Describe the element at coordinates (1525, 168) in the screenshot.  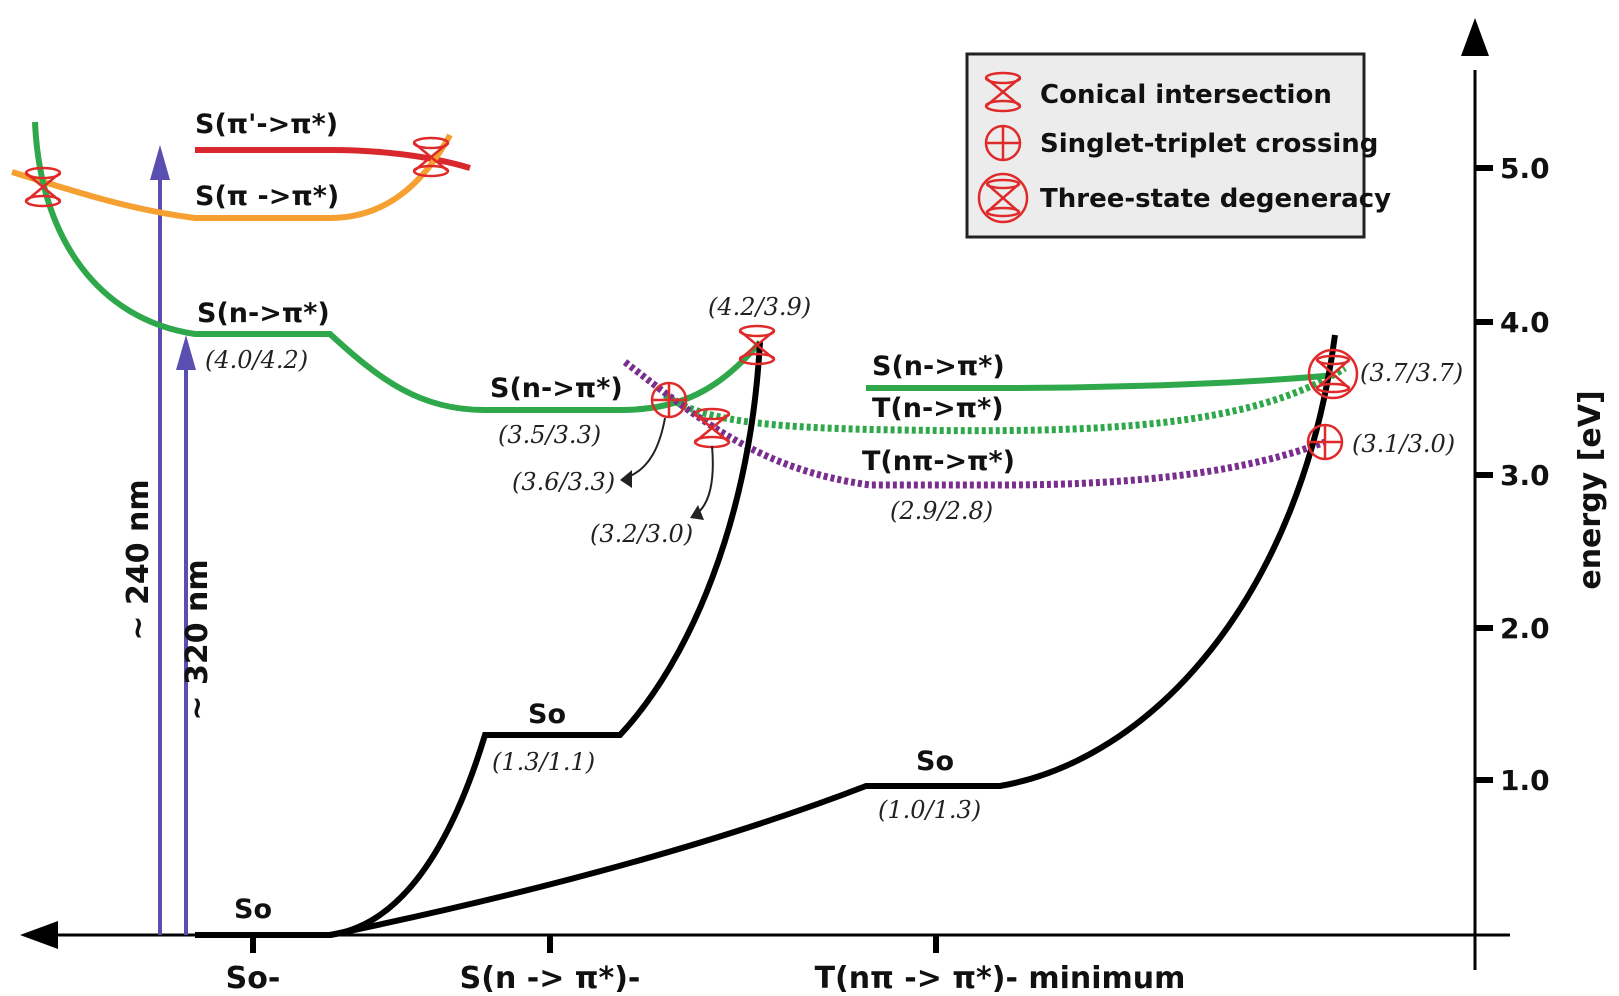
I see `y-tick-label-5: 5.0` at that location.